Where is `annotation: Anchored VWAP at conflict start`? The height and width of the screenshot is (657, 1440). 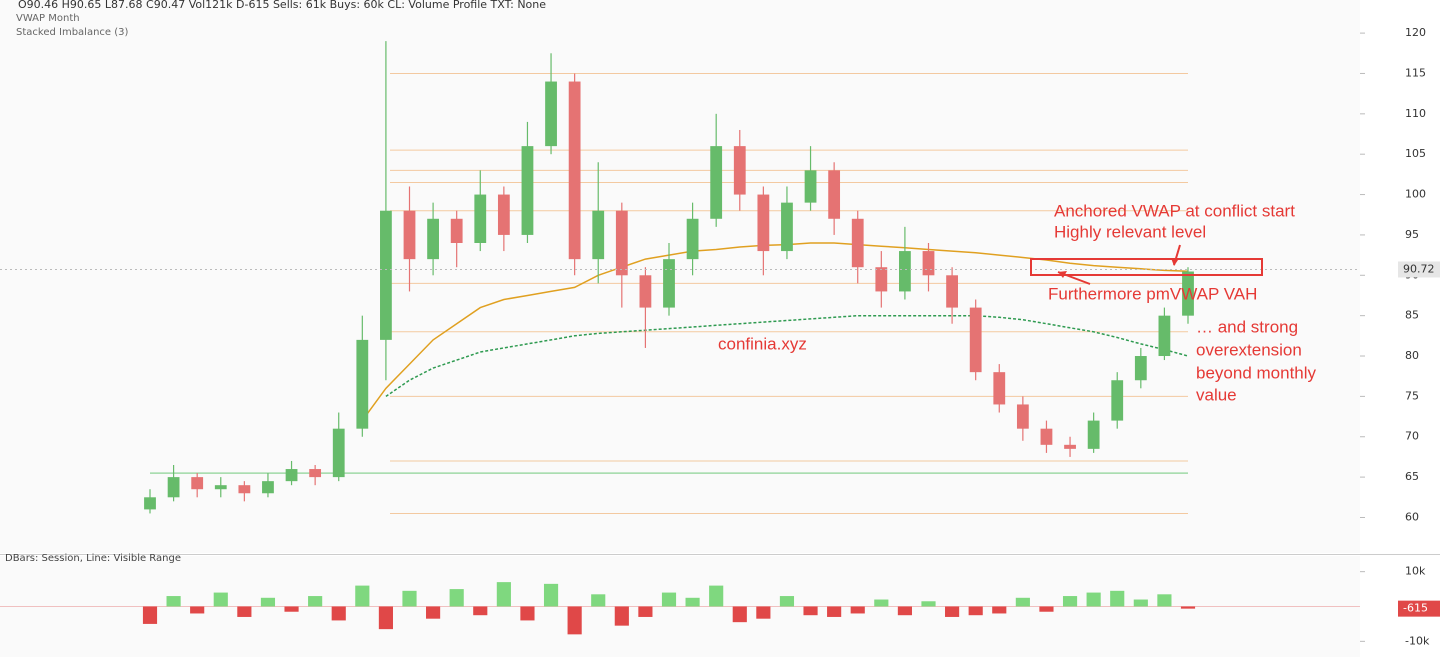 annotation: Anchored VWAP at conflict start is located at coordinates (1174, 210).